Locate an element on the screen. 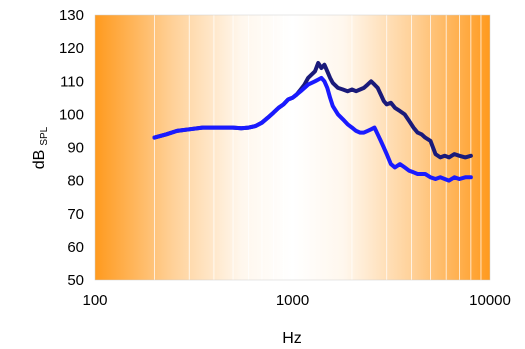 This screenshot has height=349, width=525. y-tick-label: 60 is located at coordinates (75, 247).